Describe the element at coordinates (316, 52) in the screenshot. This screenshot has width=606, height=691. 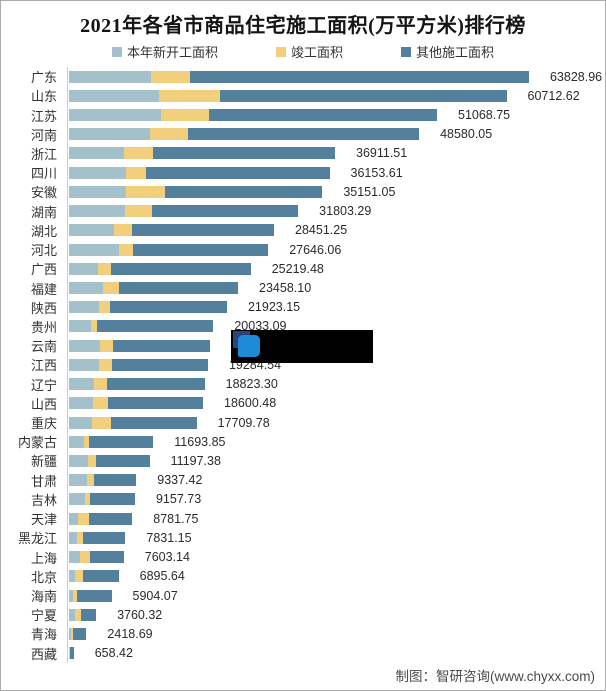
I see `legend-label-completed: 竣工面积` at that location.